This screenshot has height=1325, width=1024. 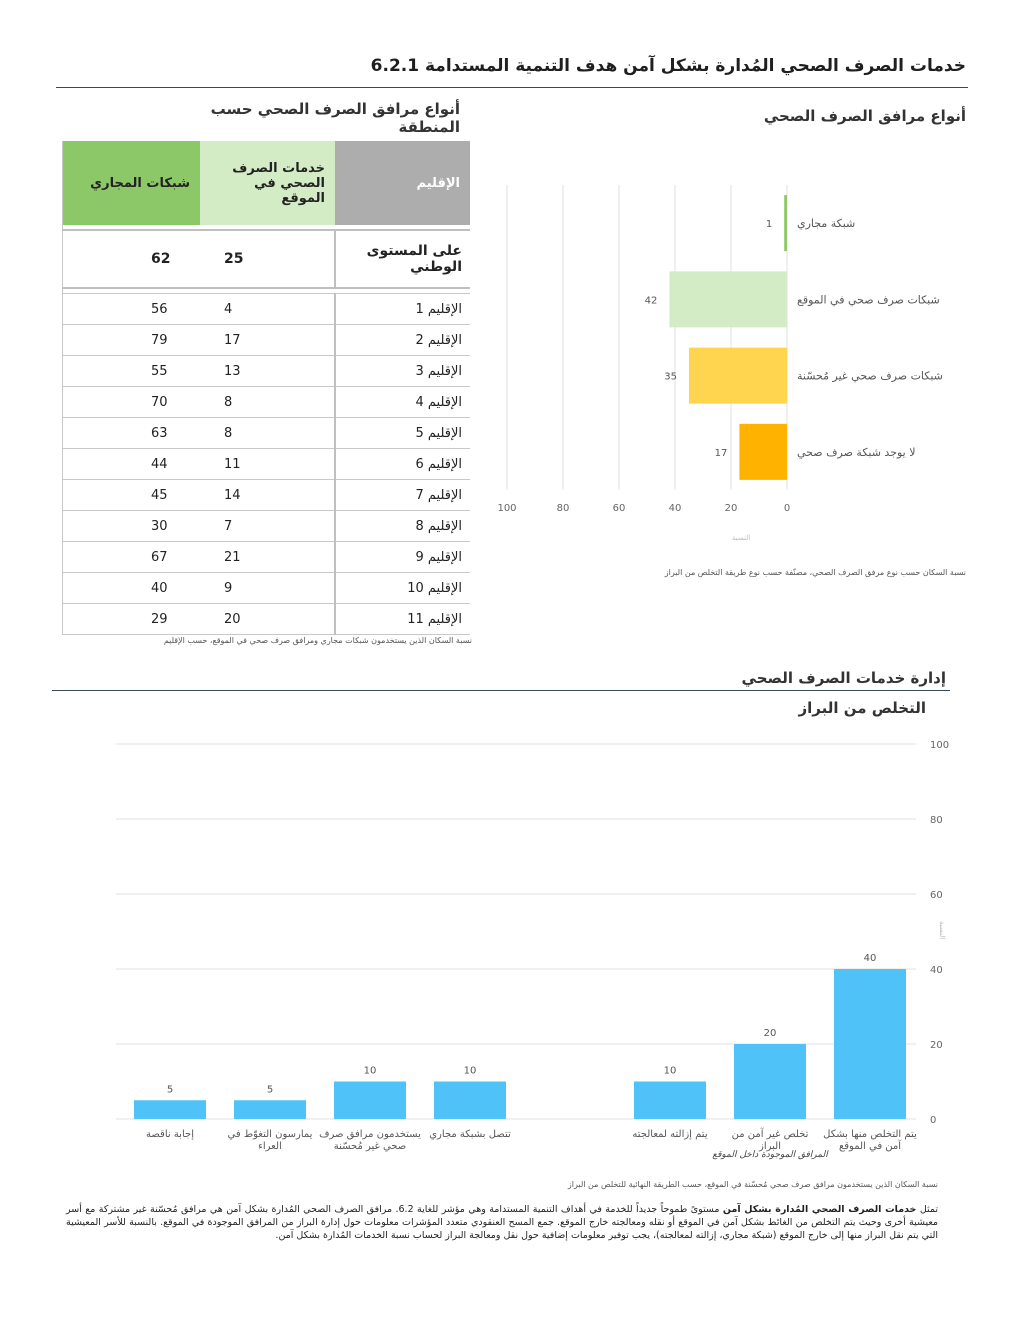 I want to click on row-onsite: 13, so click(x=267, y=371).